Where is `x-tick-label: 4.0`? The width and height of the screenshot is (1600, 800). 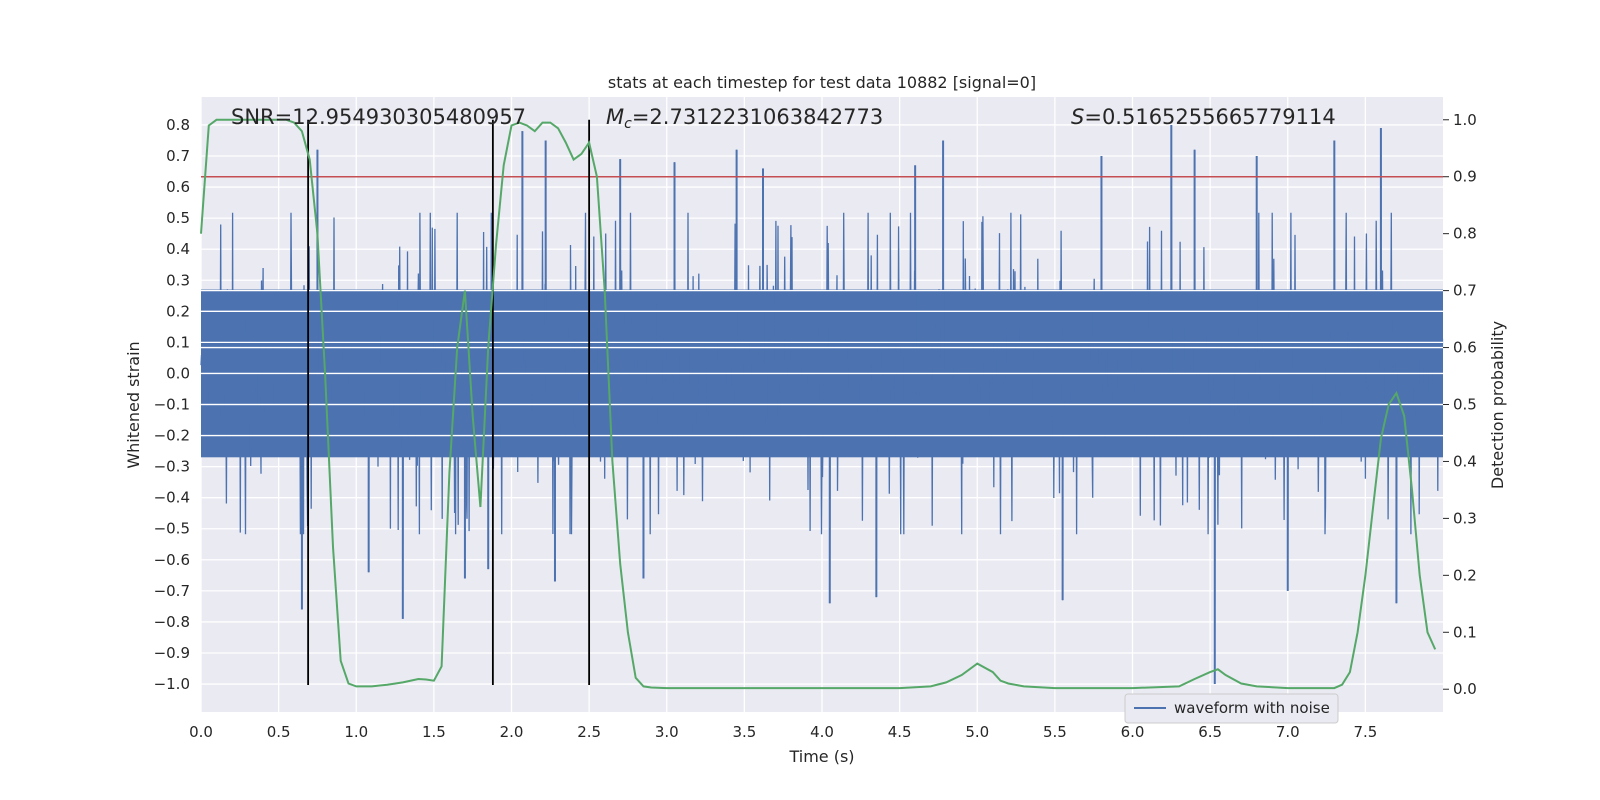 x-tick-label: 4.0 is located at coordinates (822, 732).